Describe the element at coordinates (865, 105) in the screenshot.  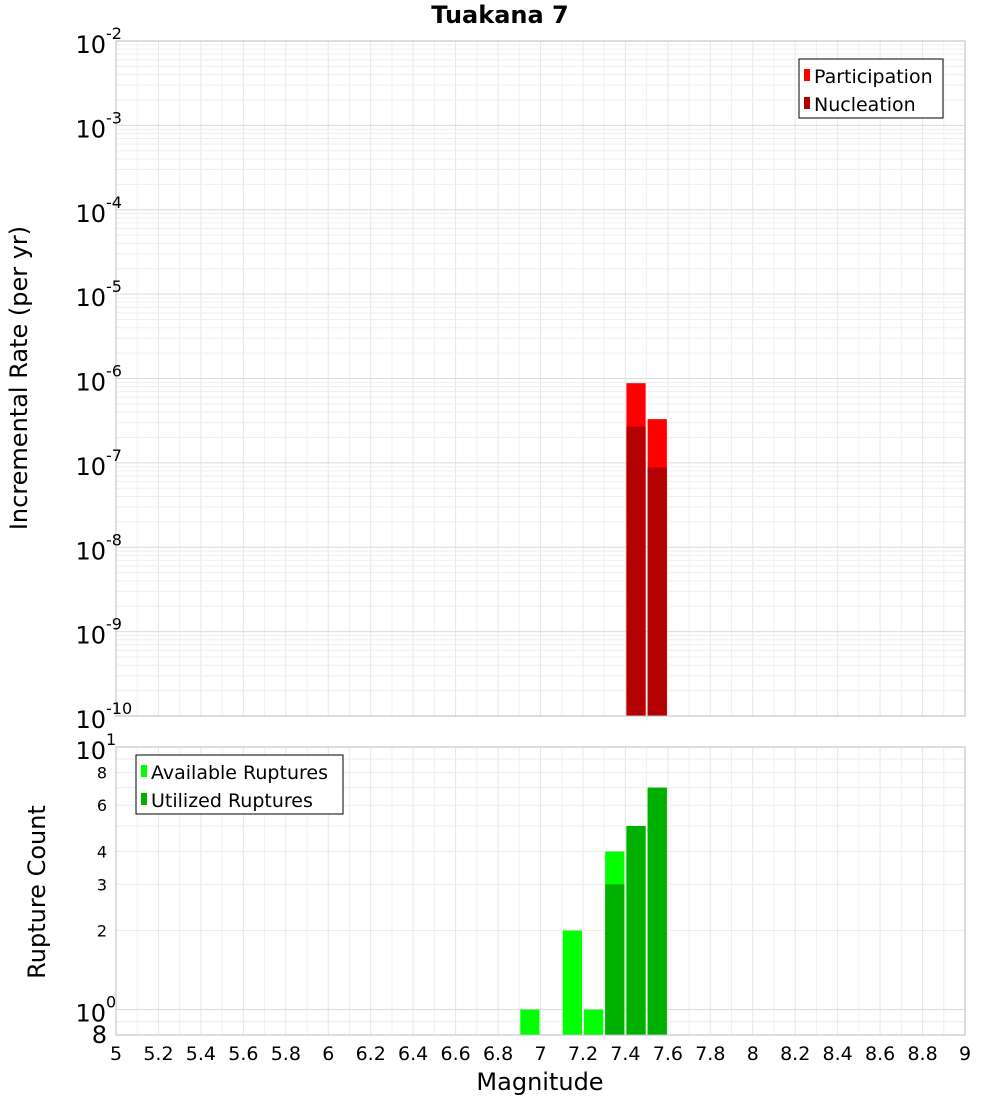
I see `top-legend-label: Nucleation` at that location.